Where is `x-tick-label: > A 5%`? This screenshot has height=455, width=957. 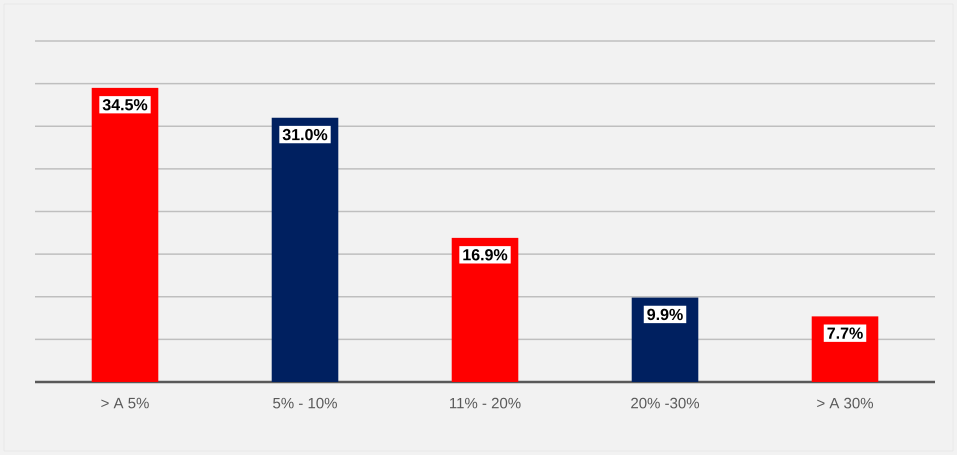 x-tick-label: > A 5% is located at coordinates (125, 403).